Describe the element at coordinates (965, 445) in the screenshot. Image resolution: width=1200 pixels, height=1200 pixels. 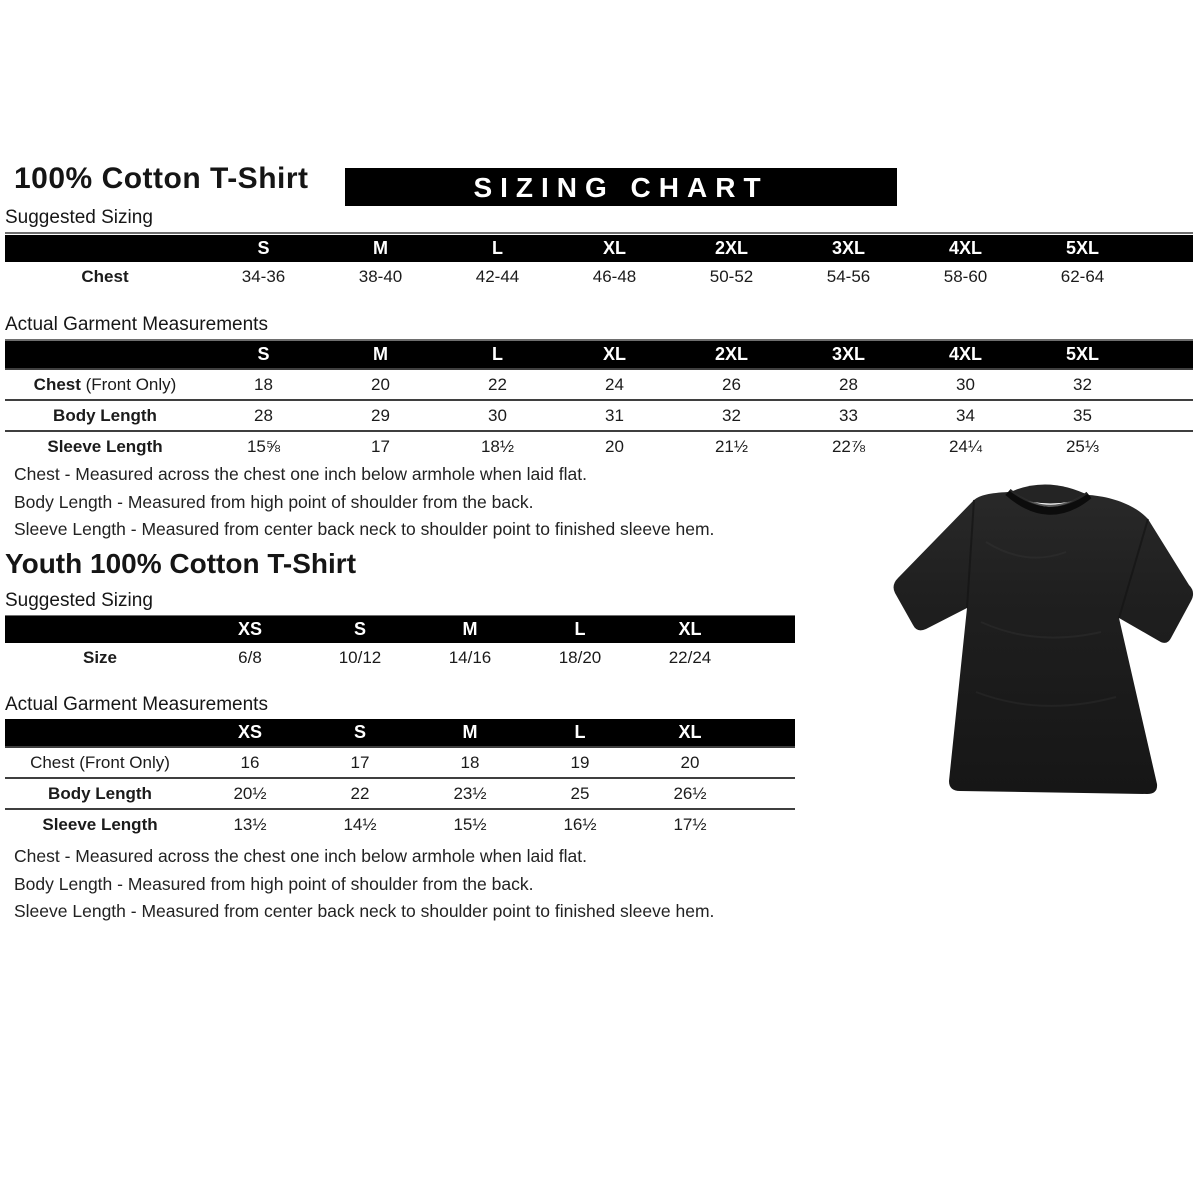
I see `measurement-value: 24¼` at that location.